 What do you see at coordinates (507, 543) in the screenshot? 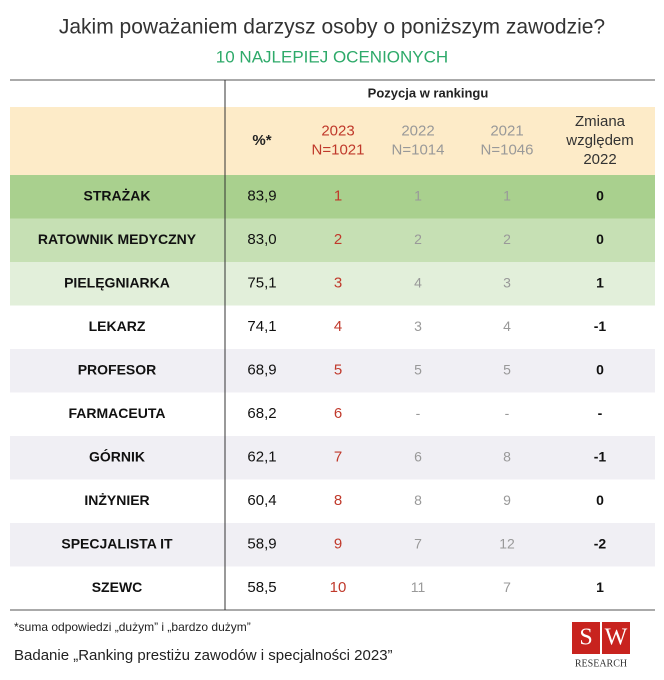
I see `table-cell: 12` at bounding box center [507, 543].